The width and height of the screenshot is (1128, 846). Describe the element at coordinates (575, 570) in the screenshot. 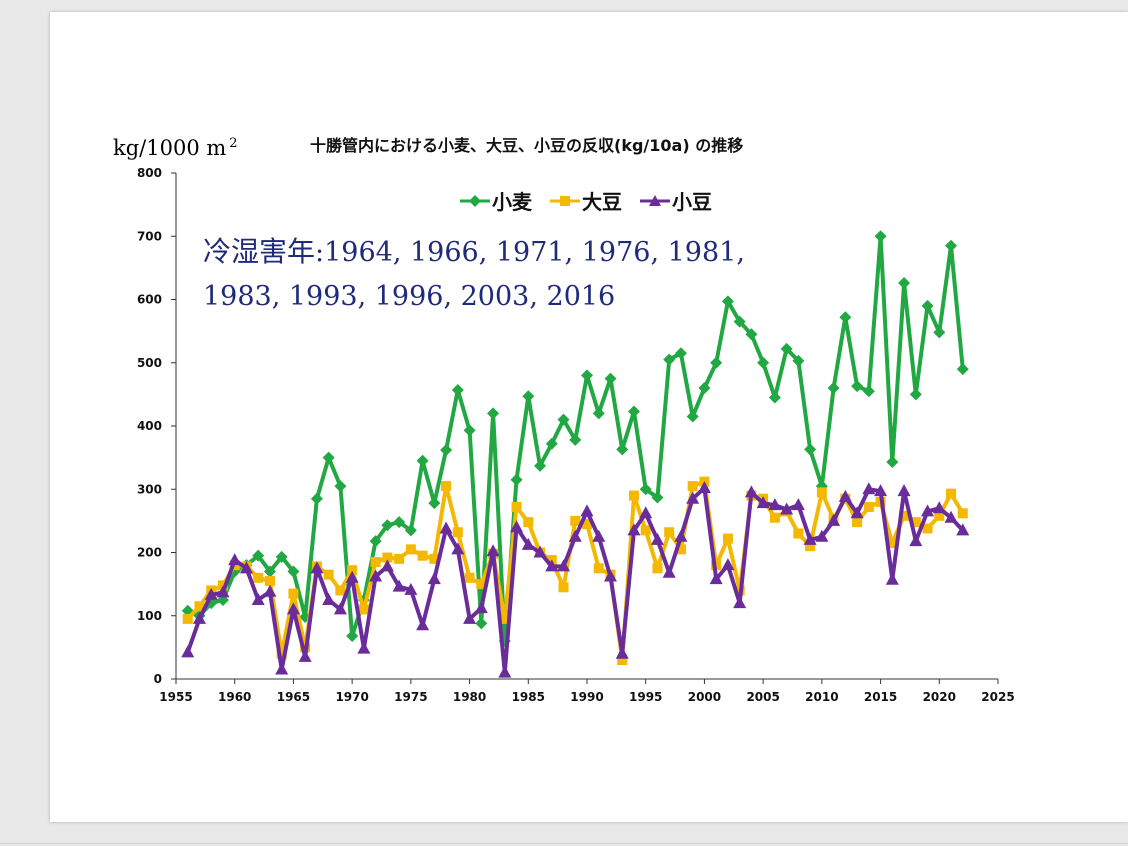

I see `series-line-soybean` at that location.